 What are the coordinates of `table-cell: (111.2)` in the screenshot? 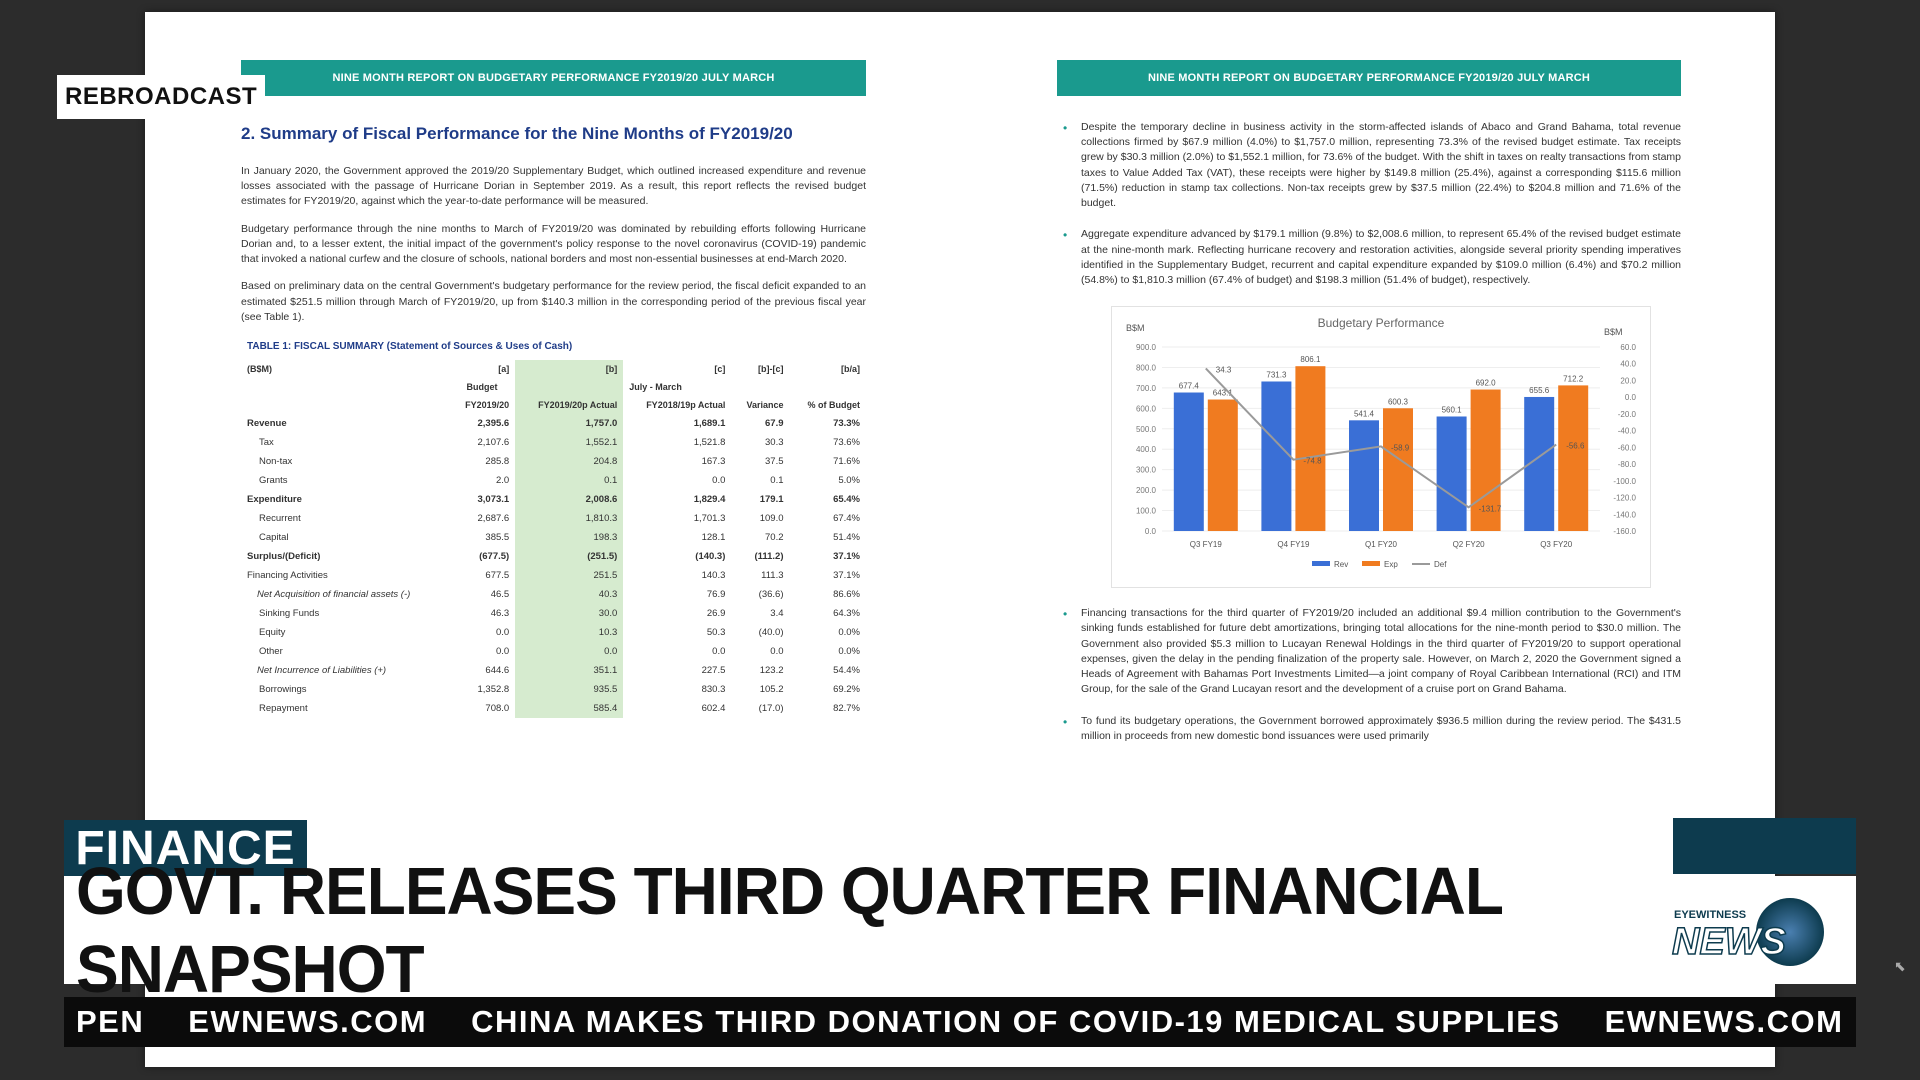 It's located at (769, 556).